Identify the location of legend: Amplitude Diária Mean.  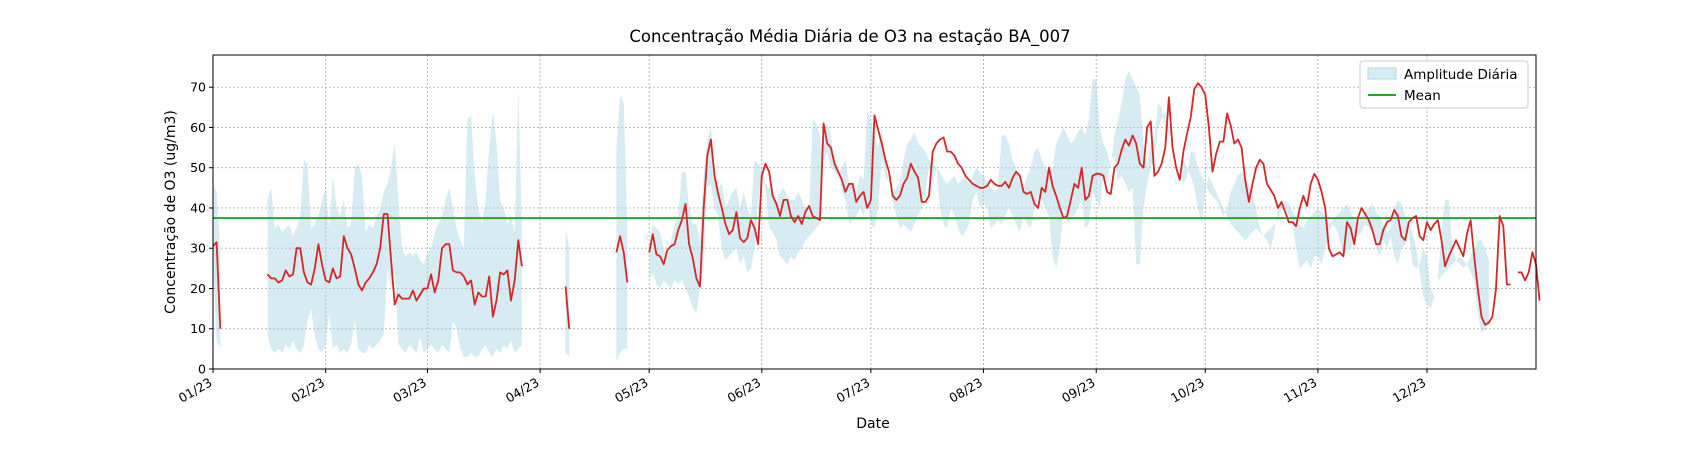
(1444, 84).